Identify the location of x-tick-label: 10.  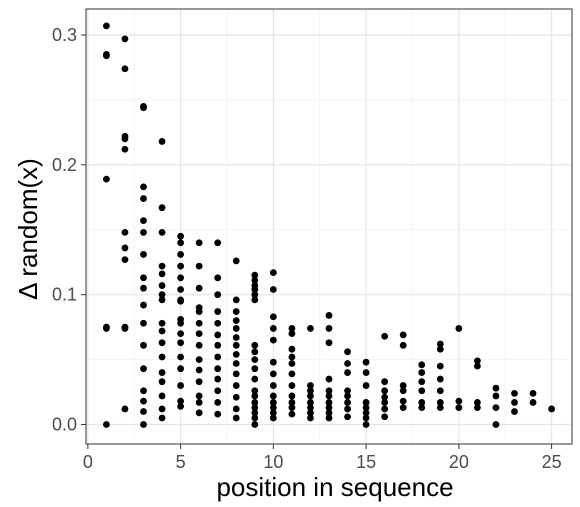
(273, 462).